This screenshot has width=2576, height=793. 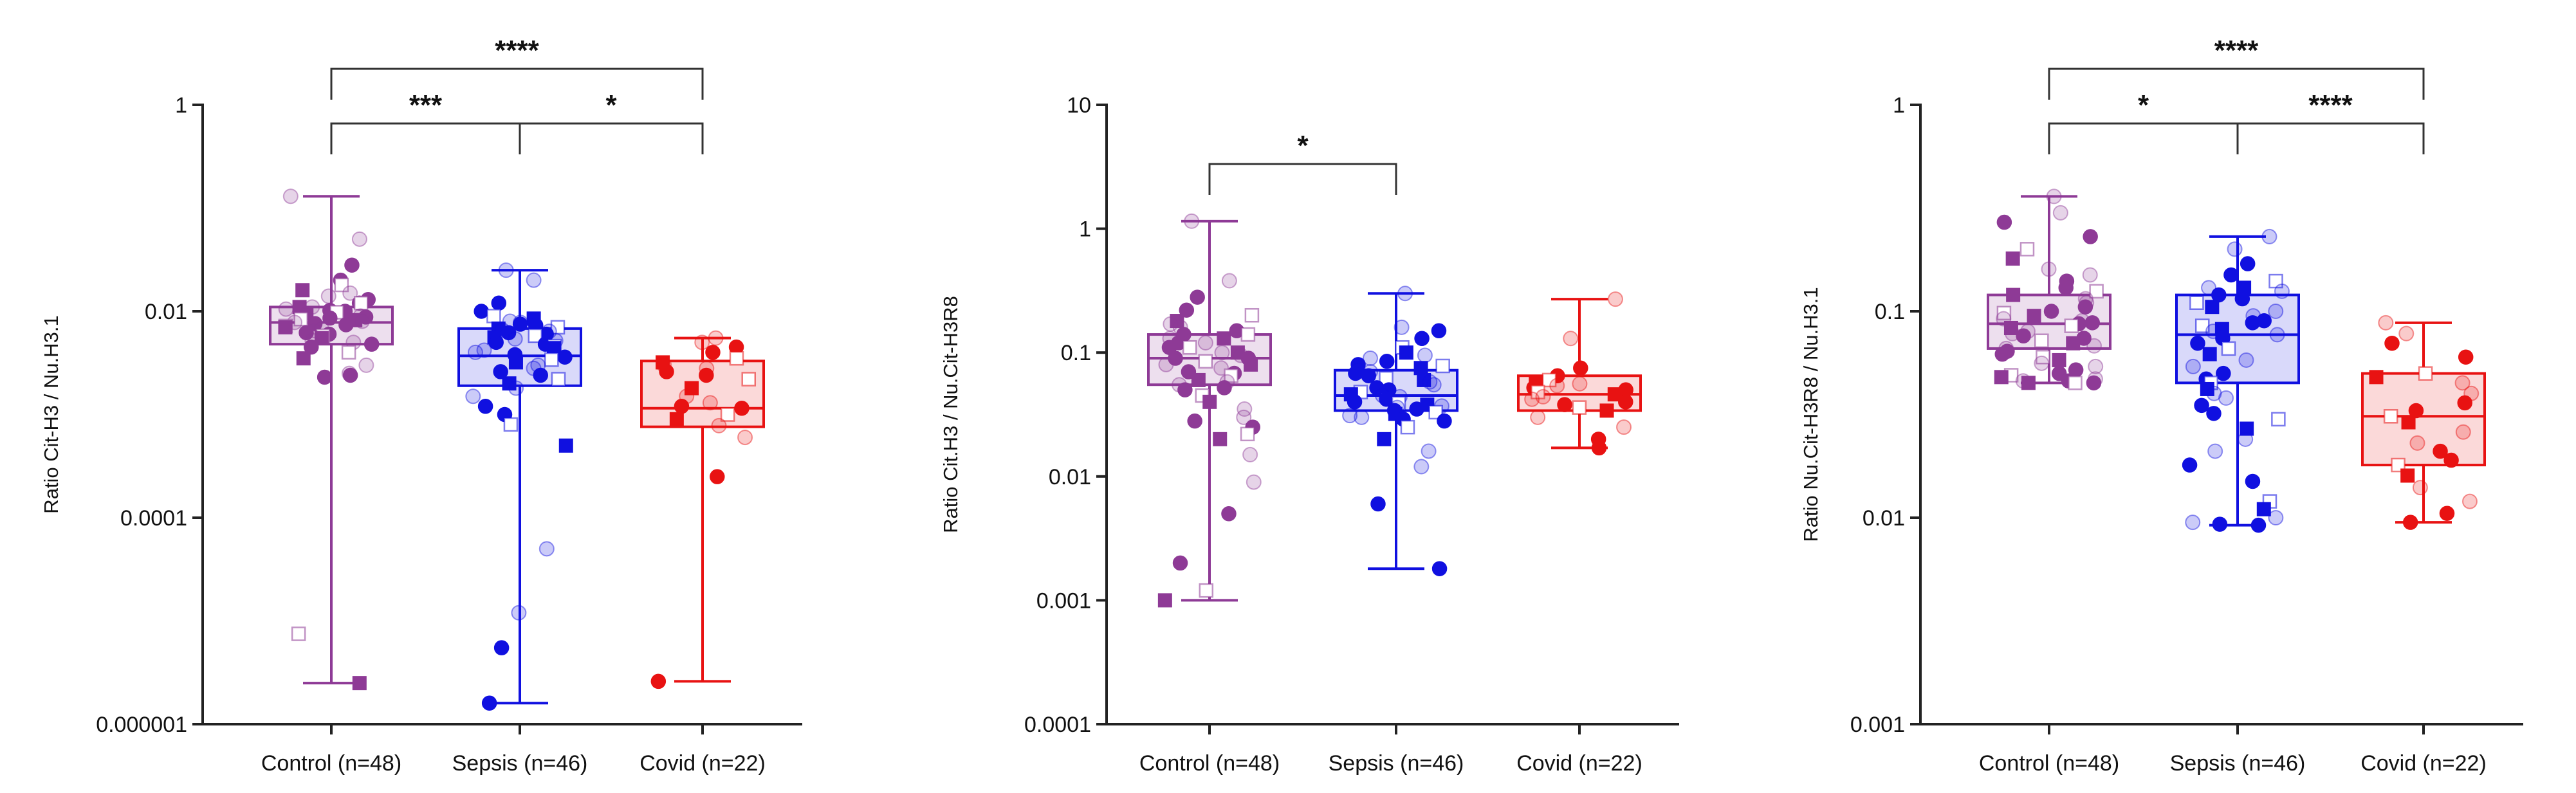 I want to click on box-iqr, so click(x=2423, y=420).